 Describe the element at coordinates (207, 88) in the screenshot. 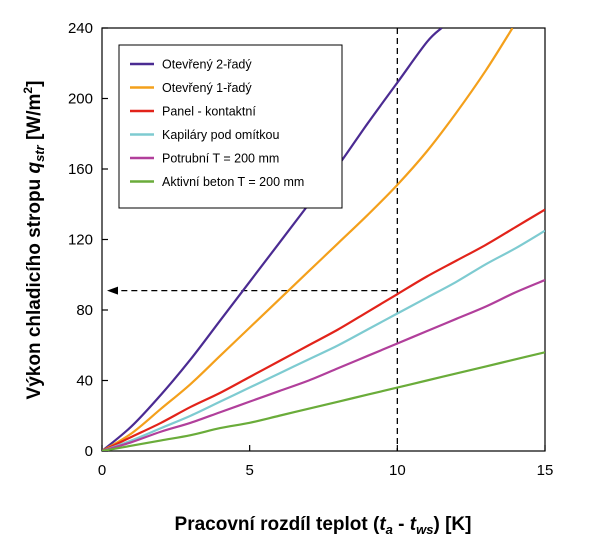

I see `legend-label-1: Otevřený 1-řadý` at that location.